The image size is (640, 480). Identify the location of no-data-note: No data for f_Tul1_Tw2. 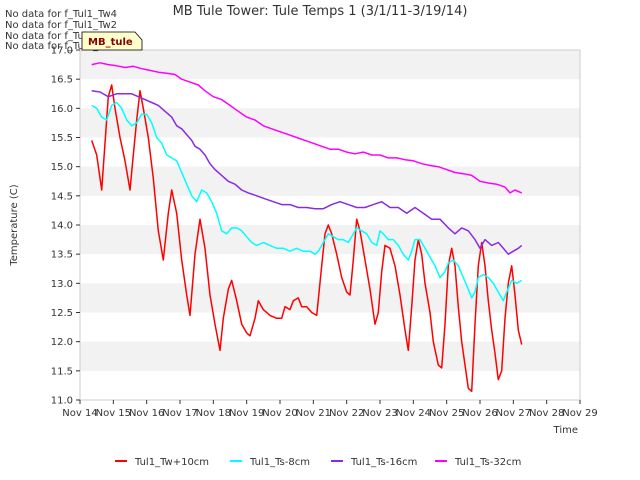
(61, 25).